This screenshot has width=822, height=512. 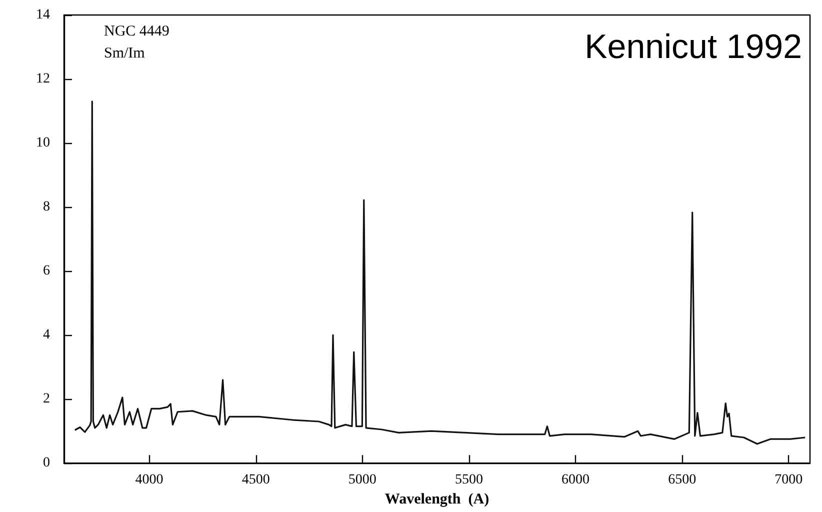 What do you see at coordinates (256, 480) in the screenshot?
I see `x-tick-label: 4500` at bounding box center [256, 480].